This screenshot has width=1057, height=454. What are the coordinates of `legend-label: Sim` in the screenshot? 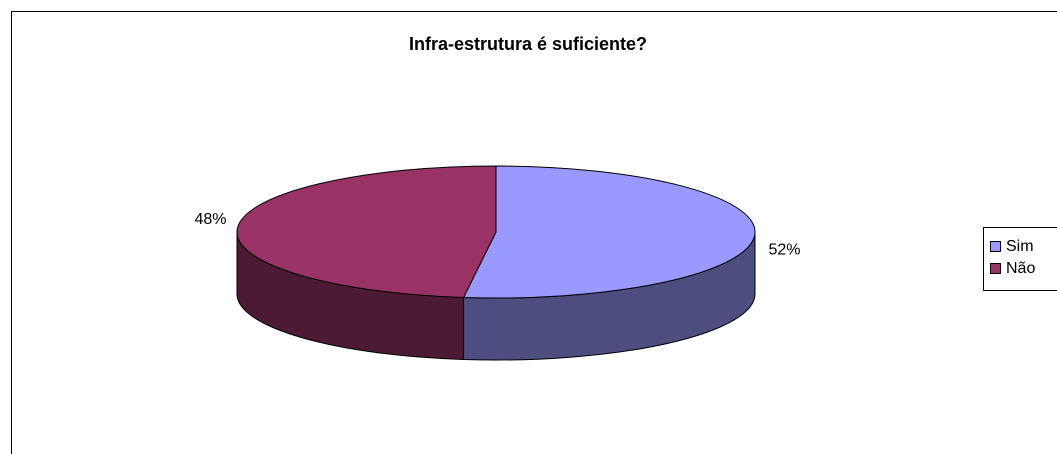 It's located at (1020, 246).